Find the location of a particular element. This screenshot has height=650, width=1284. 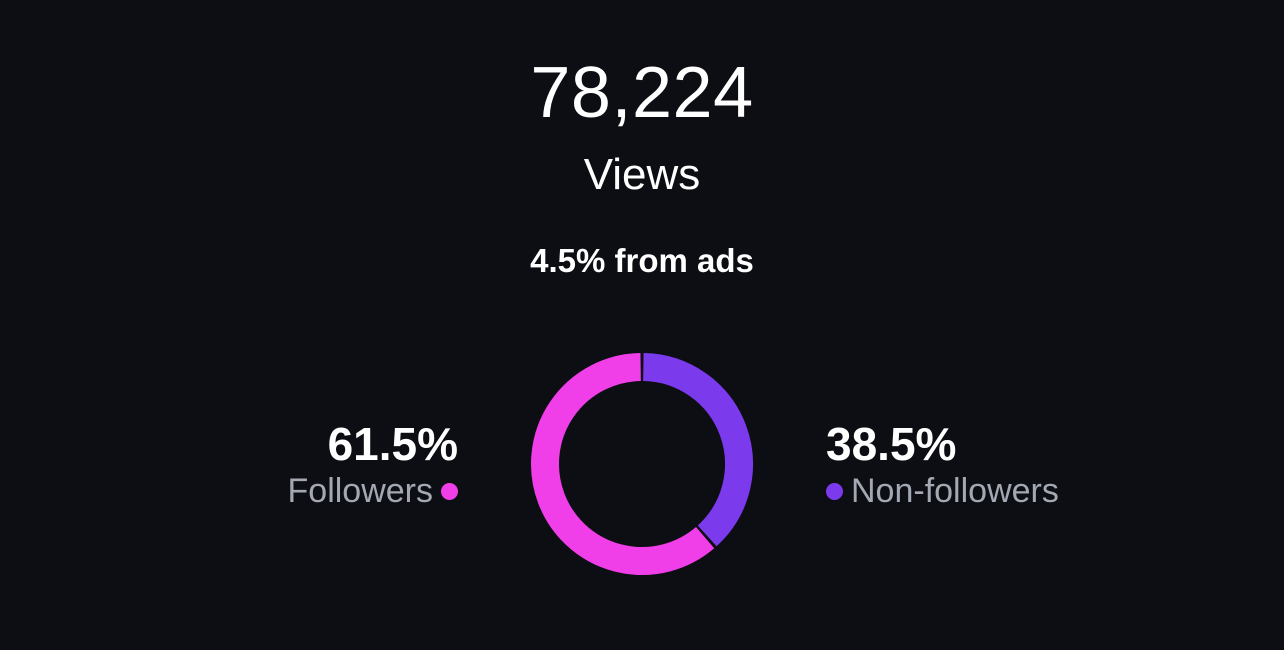

followers-percent: 61.5% is located at coordinates (392, 444).